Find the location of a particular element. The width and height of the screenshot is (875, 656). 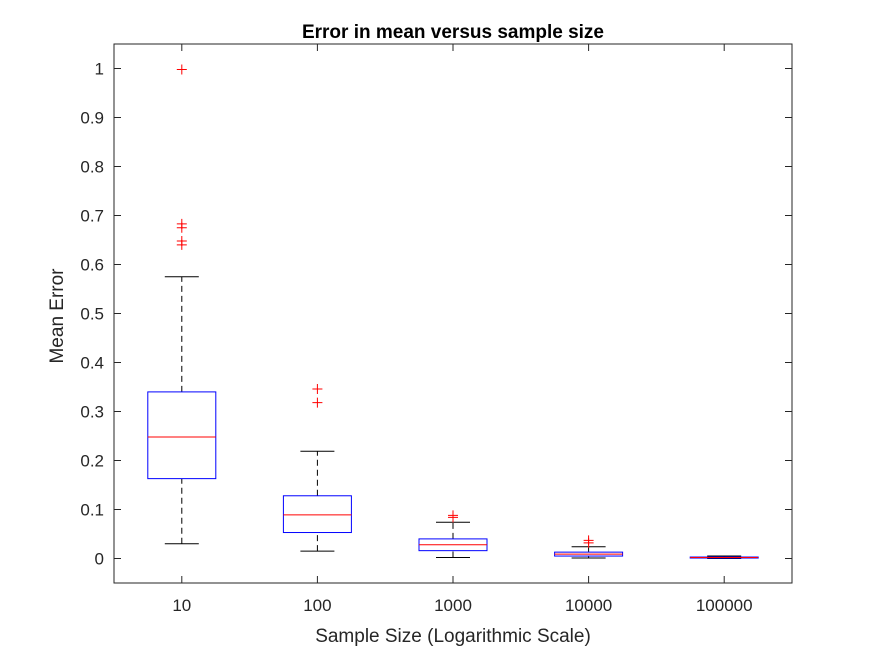

x-tick-label: 10000 is located at coordinates (588, 605).